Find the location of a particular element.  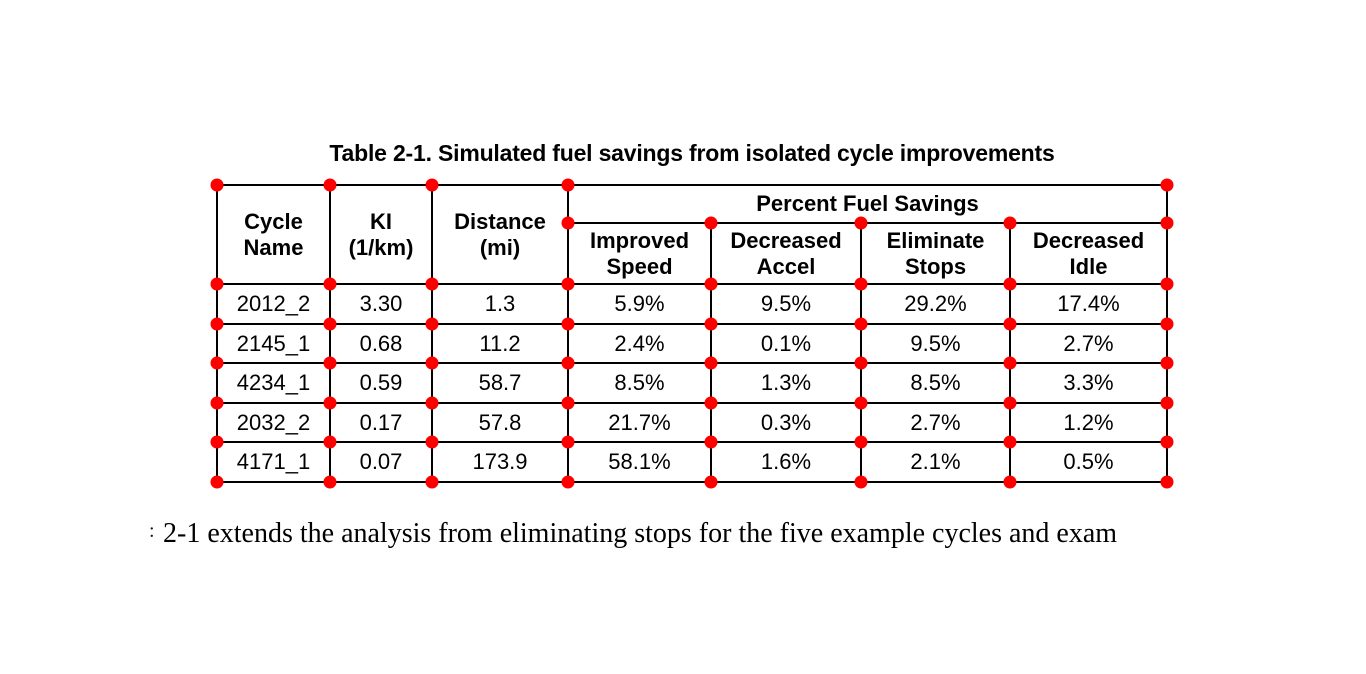

cell-decreased-accel: 1.6% is located at coordinates (786, 461).